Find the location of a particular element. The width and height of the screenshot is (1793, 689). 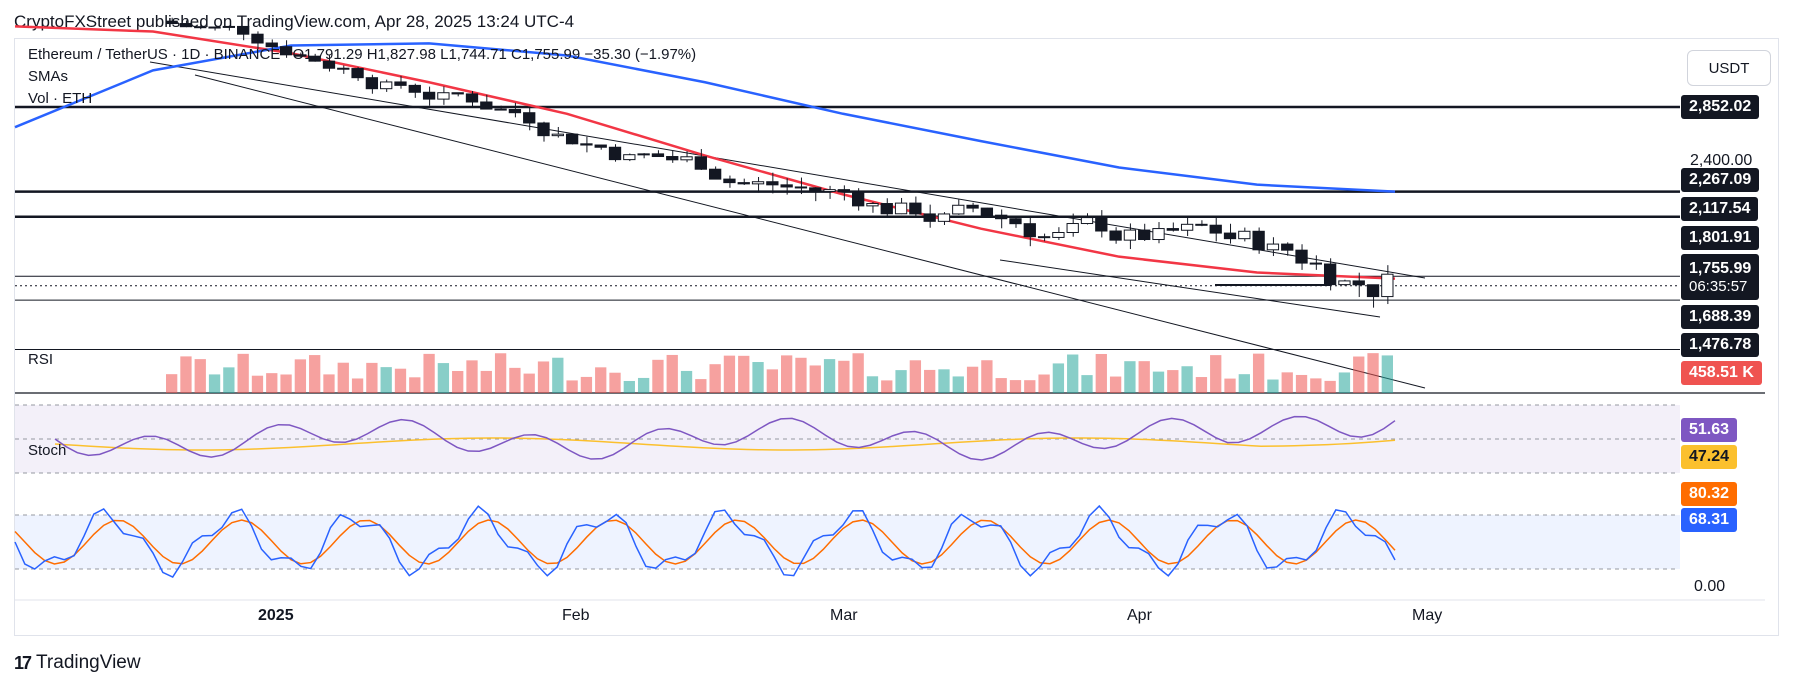

price-label-2117: 2,117.54 is located at coordinates (1720, 209).